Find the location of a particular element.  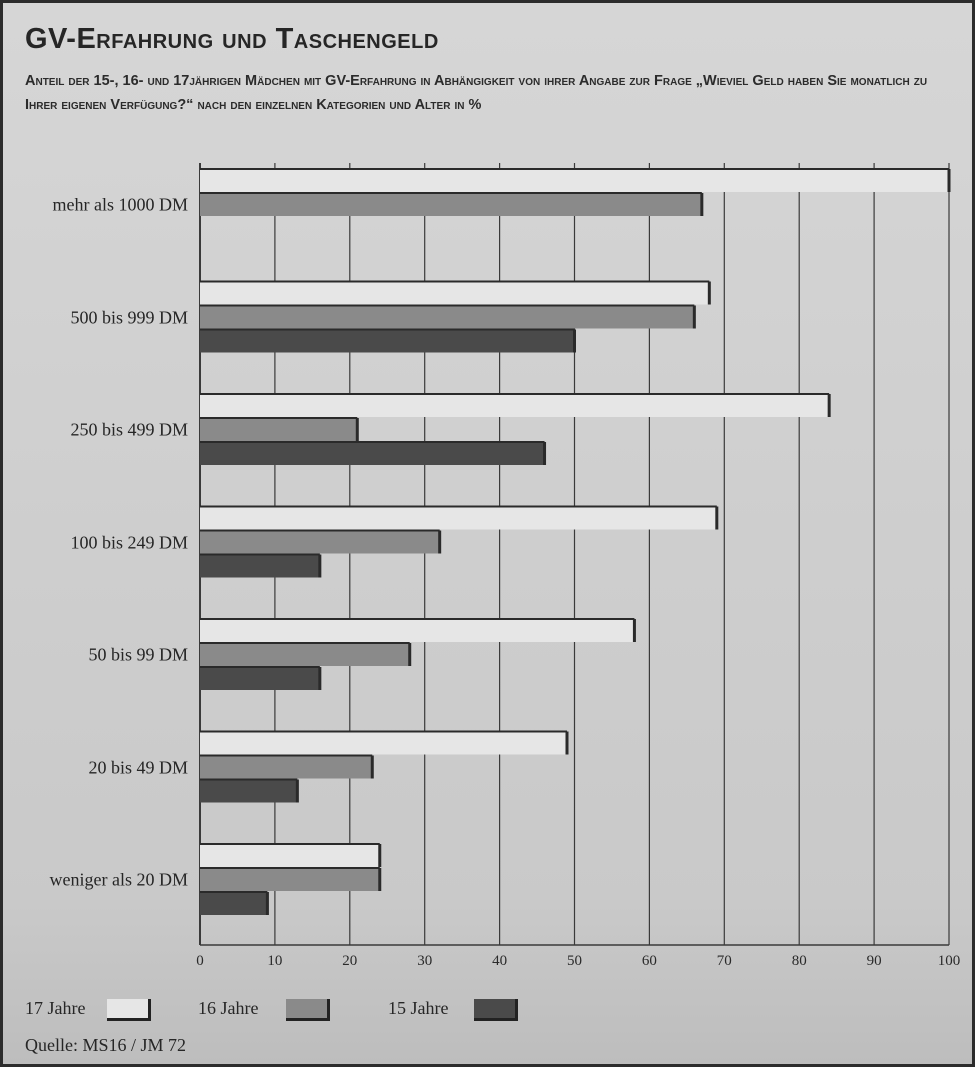

legend-label-15: 15 Jahre is located at coordinates (418, 1008).